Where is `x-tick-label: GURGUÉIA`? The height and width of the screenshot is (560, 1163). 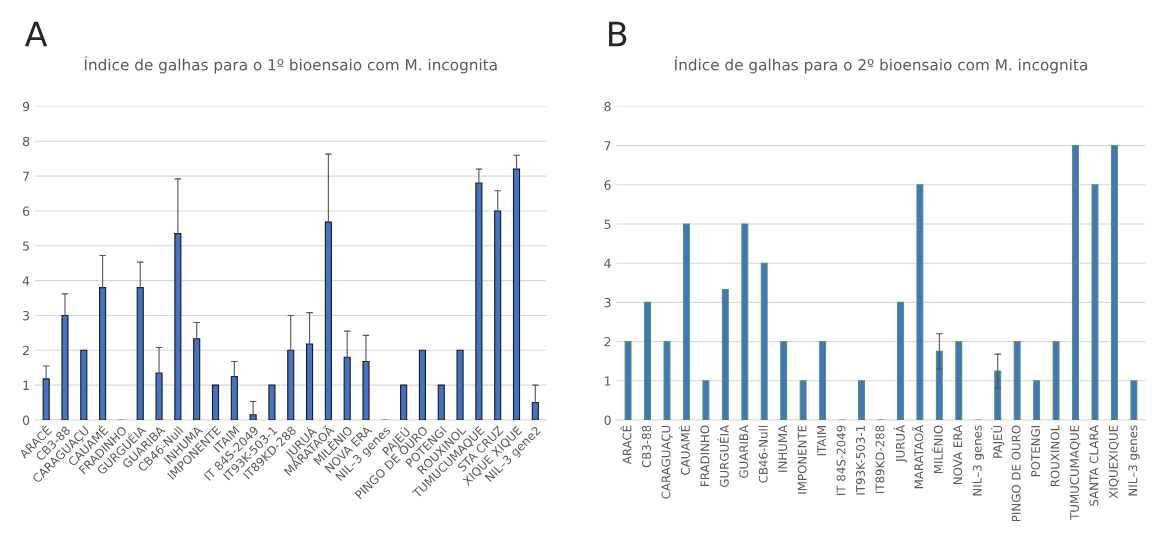
x-tick-label: GURGUÉIA is located at coordinates (723, 455).